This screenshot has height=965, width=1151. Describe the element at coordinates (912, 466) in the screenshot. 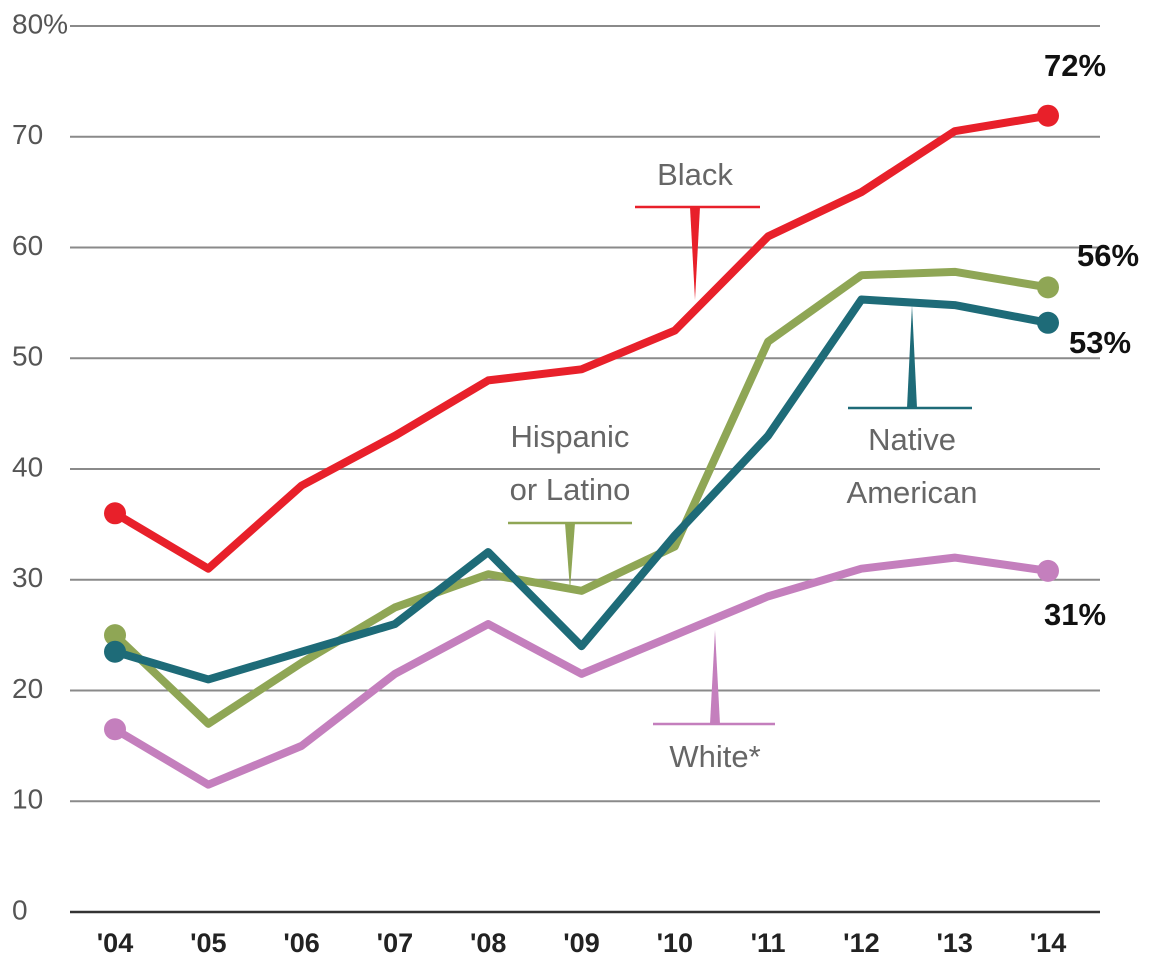

I see `series-label: Native American` at that location.